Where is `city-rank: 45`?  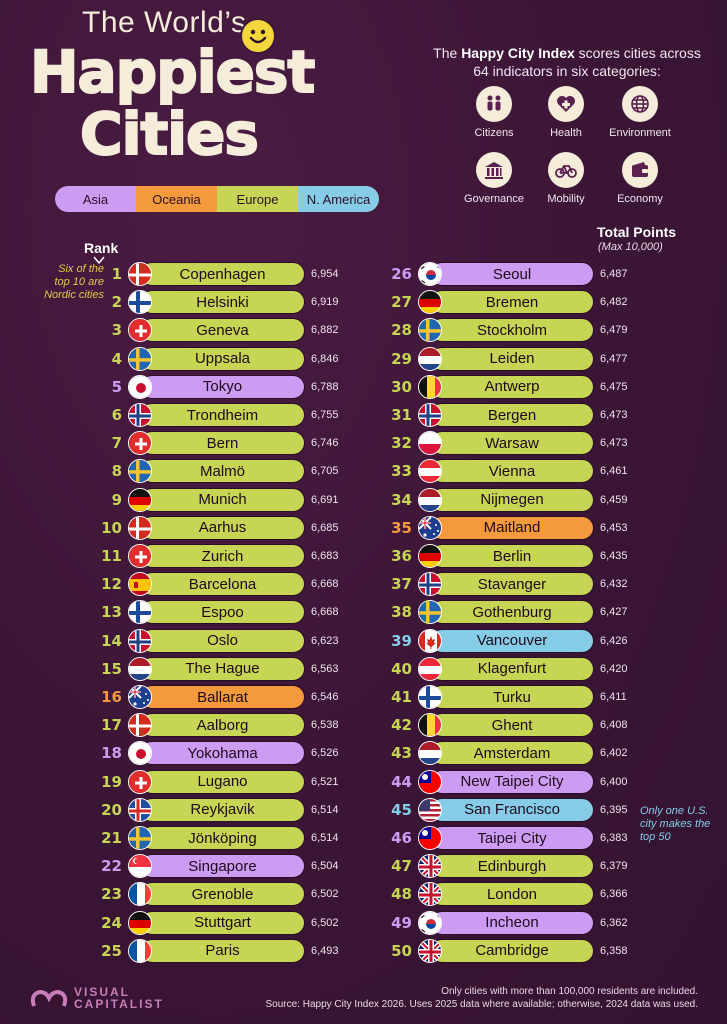 city-rank: 45 is located at coordinates (401, 809).